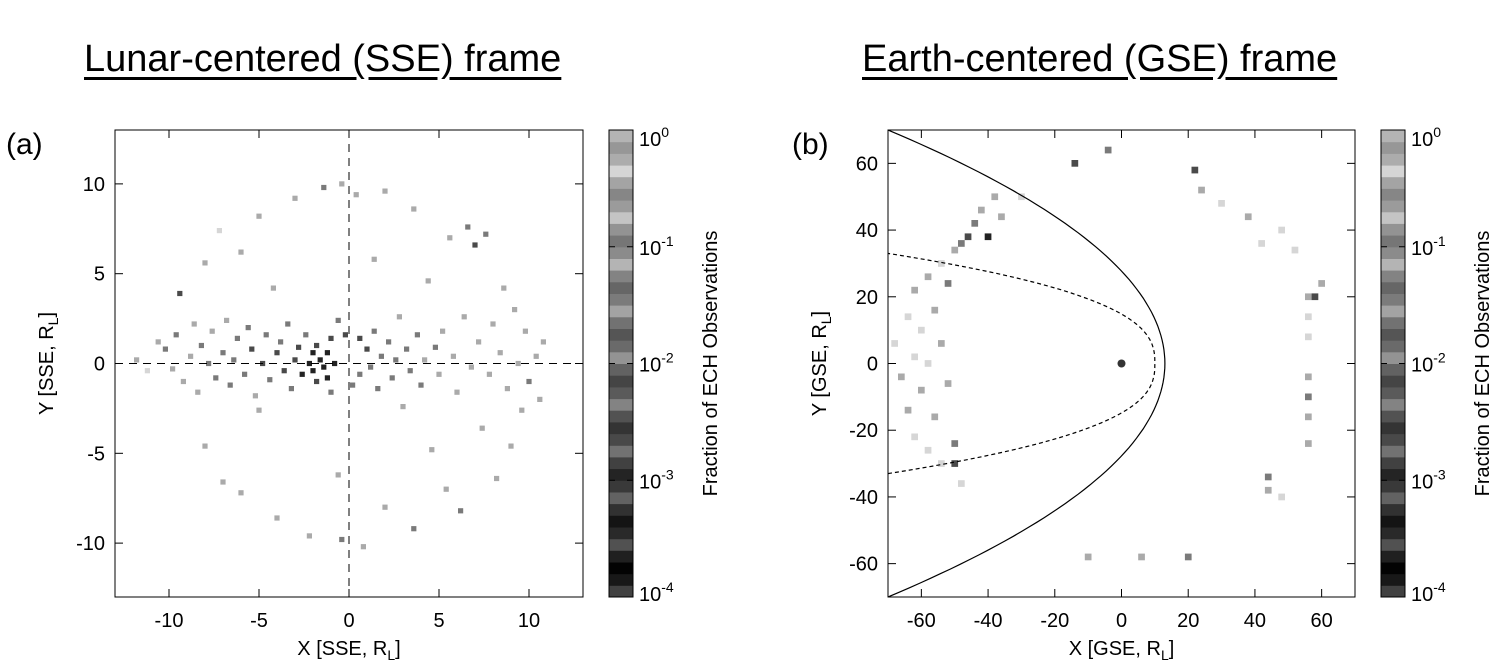  What do you see at coordinates (867, 231) in the screenshot?
I see `y-tick-label: 40` at bounding box center [867, 231].